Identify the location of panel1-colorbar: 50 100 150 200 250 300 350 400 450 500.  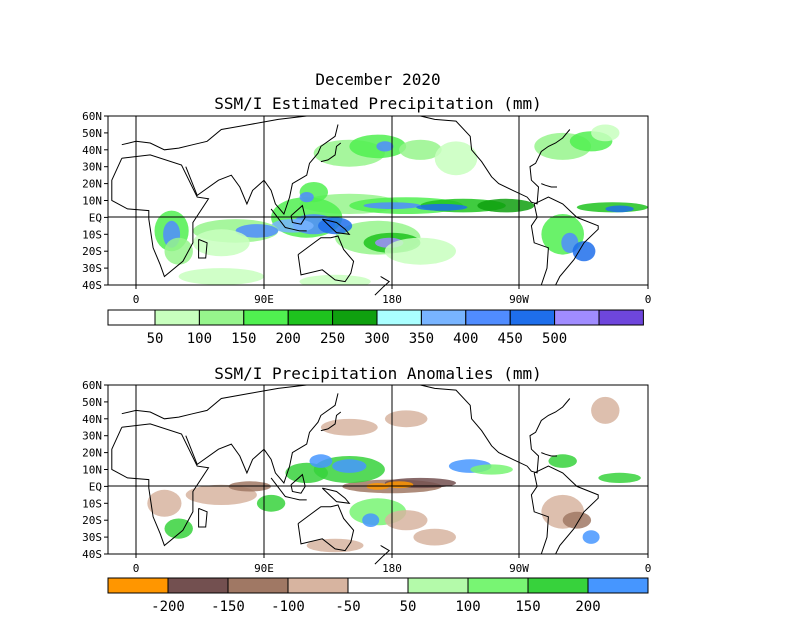
(375, 328).